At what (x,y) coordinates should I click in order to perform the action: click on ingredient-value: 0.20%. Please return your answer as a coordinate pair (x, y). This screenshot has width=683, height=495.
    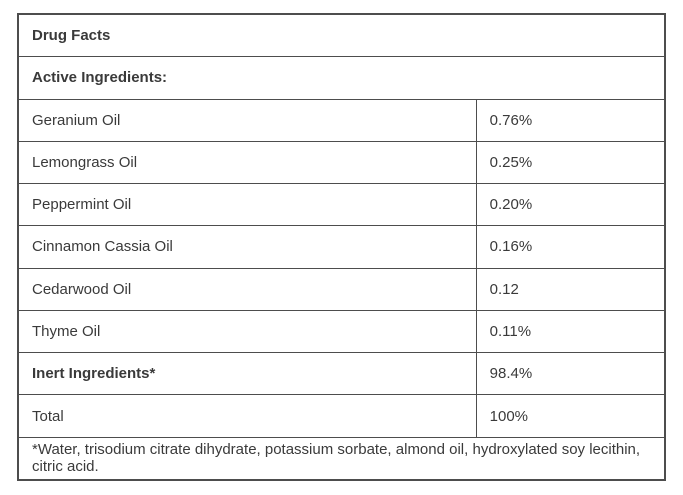
    Looking at the image, I should click on (569, 205).